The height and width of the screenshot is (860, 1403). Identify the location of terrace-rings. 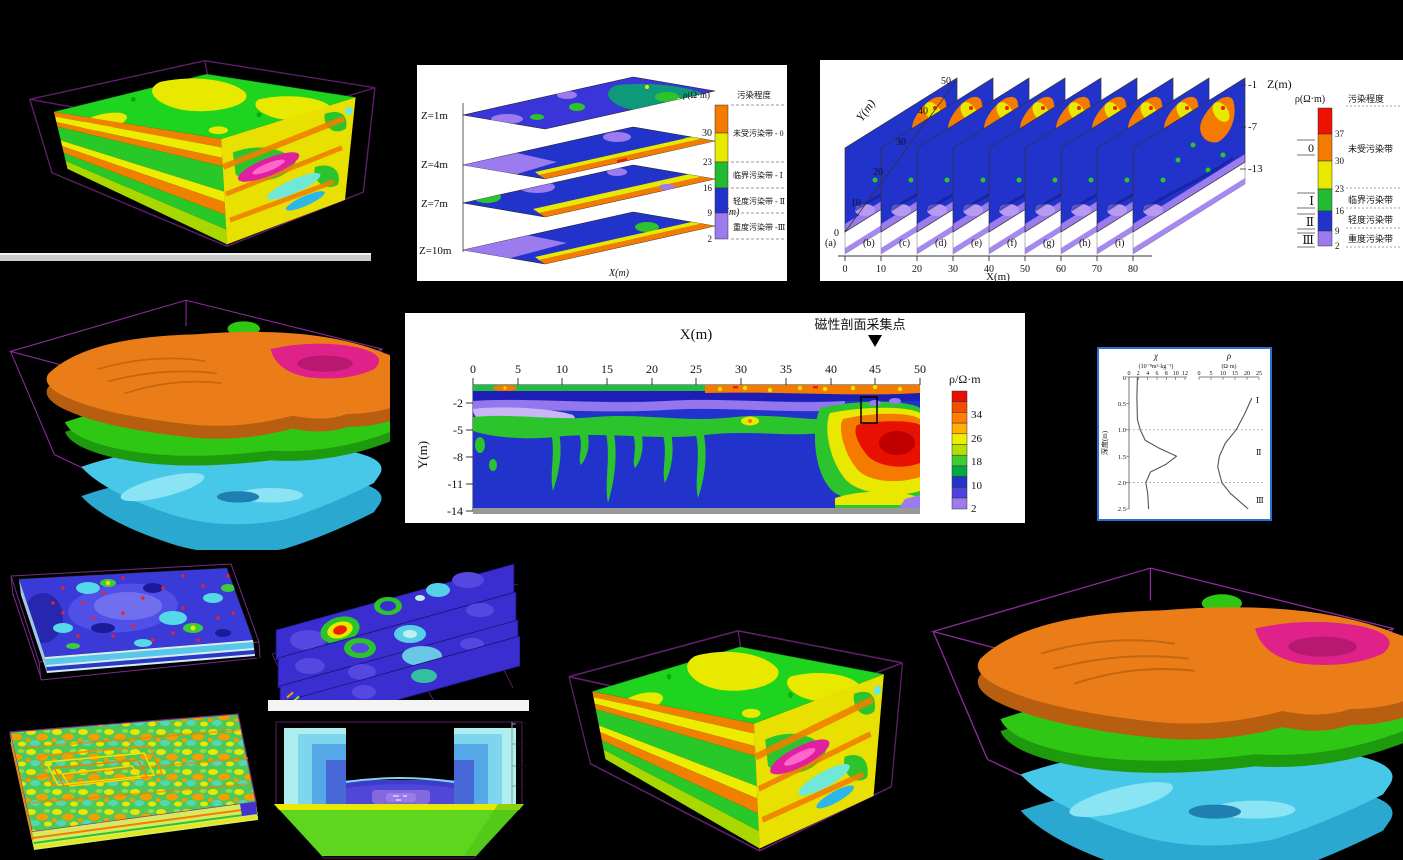
(100, 766).